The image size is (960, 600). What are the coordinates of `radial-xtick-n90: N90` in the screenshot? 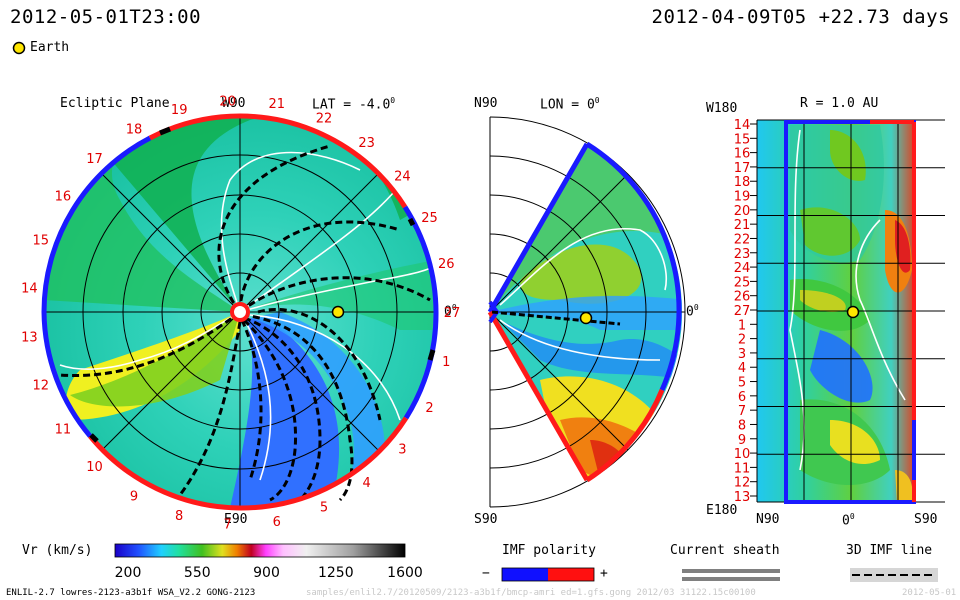 It's located at (768, 519).